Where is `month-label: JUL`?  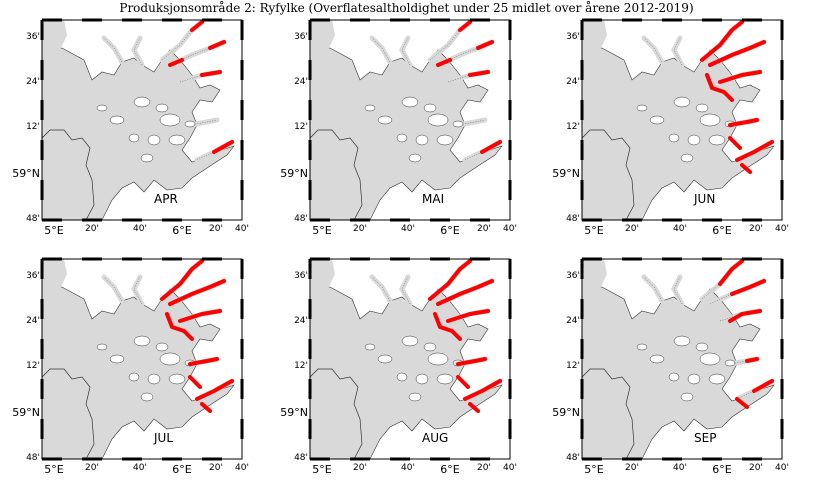 month-label: JUL is located at coordinates (164, 438).